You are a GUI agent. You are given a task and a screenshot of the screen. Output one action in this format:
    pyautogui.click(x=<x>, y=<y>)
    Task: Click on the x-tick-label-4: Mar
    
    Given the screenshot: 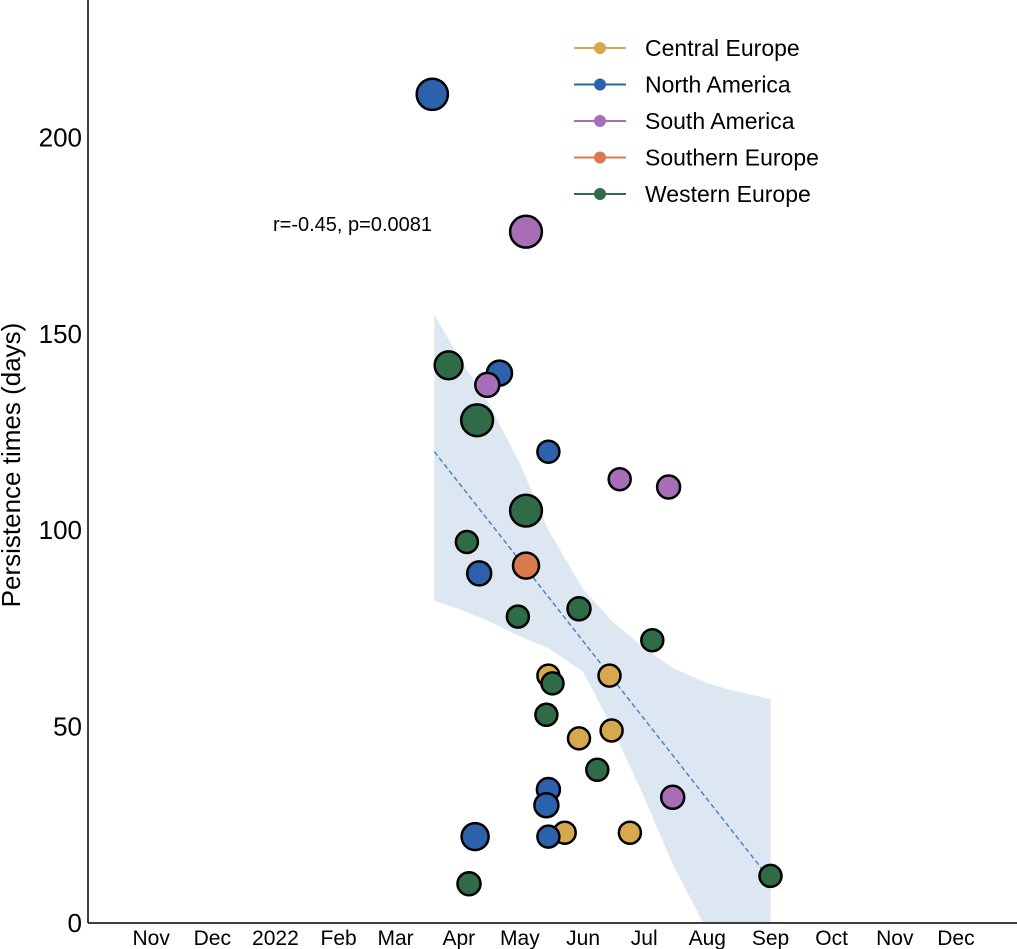 What is the action you would take?
    pyautogui.click(x=396, y=938)
    